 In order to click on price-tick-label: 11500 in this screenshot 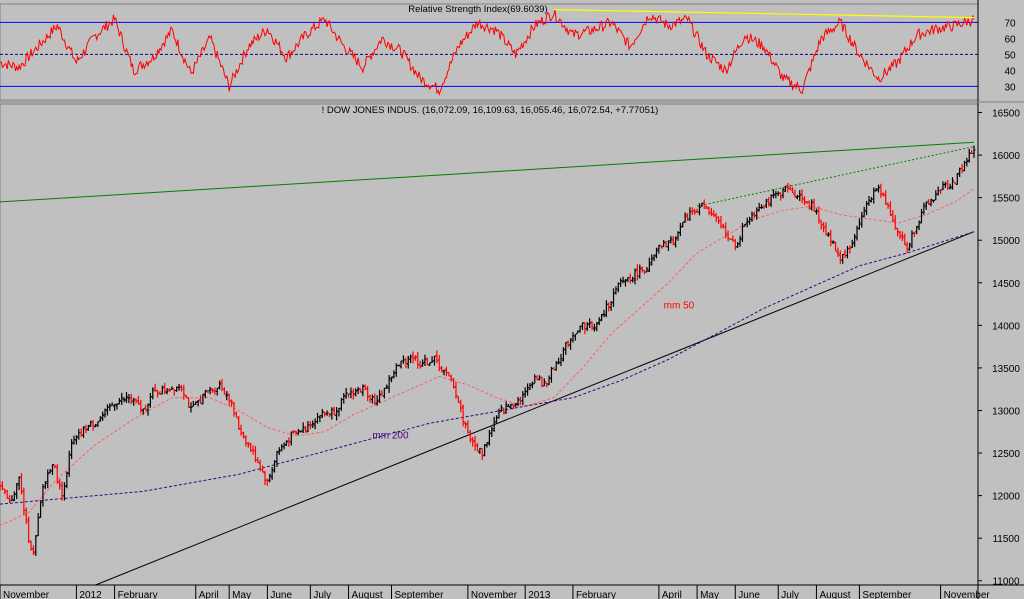, I will do `click(1006, 539)`.